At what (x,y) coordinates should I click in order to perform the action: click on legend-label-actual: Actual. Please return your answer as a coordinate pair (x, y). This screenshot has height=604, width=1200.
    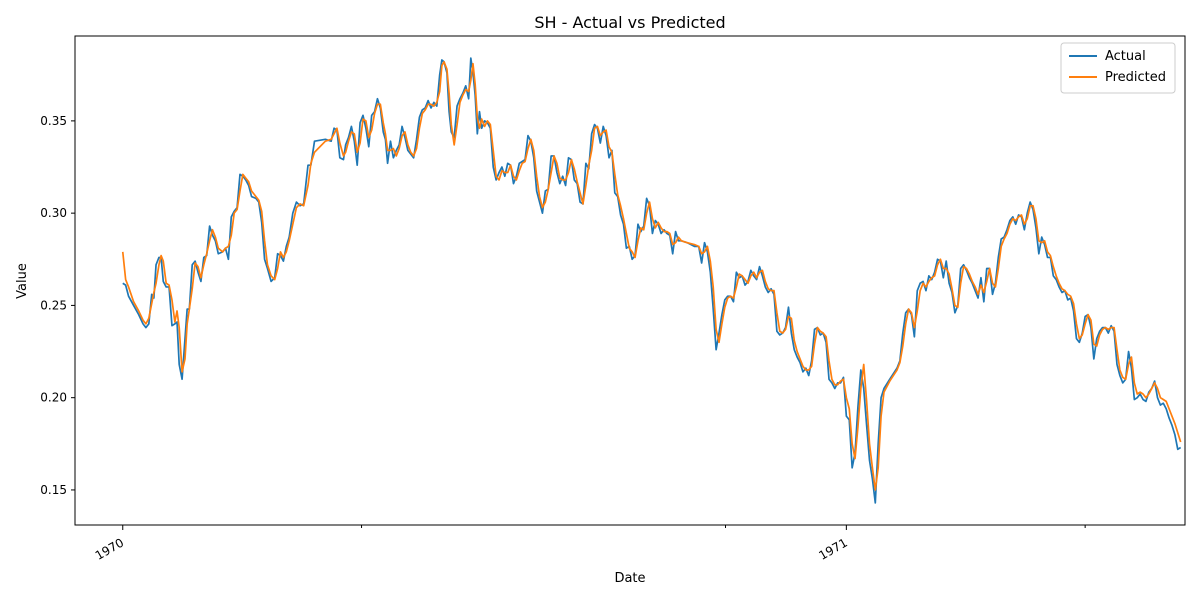
    Looking at the image, I should click on (1125, 56).